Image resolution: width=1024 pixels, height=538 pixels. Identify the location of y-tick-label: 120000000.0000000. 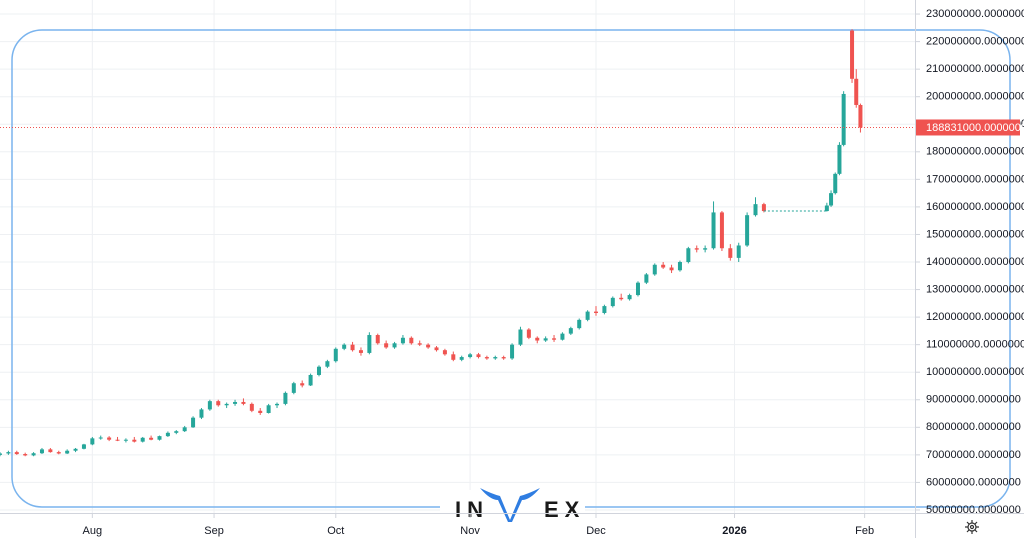
(975, 317).